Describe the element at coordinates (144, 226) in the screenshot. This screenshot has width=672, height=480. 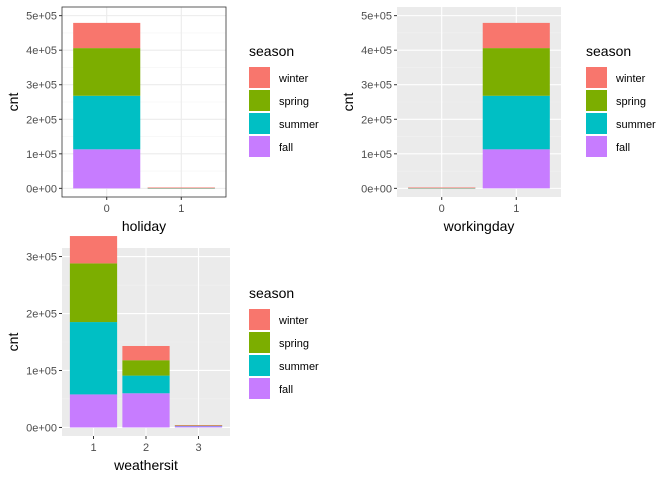
I see `x-axis-title: holiday` at that location.